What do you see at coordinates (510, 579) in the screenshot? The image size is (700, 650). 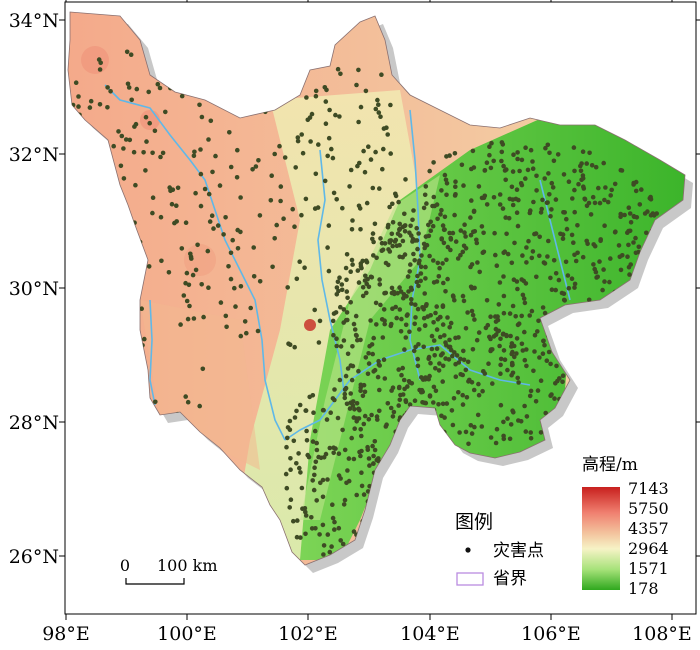 I see `legend-boundary-label: 省界` at bounding box center [510, 579].